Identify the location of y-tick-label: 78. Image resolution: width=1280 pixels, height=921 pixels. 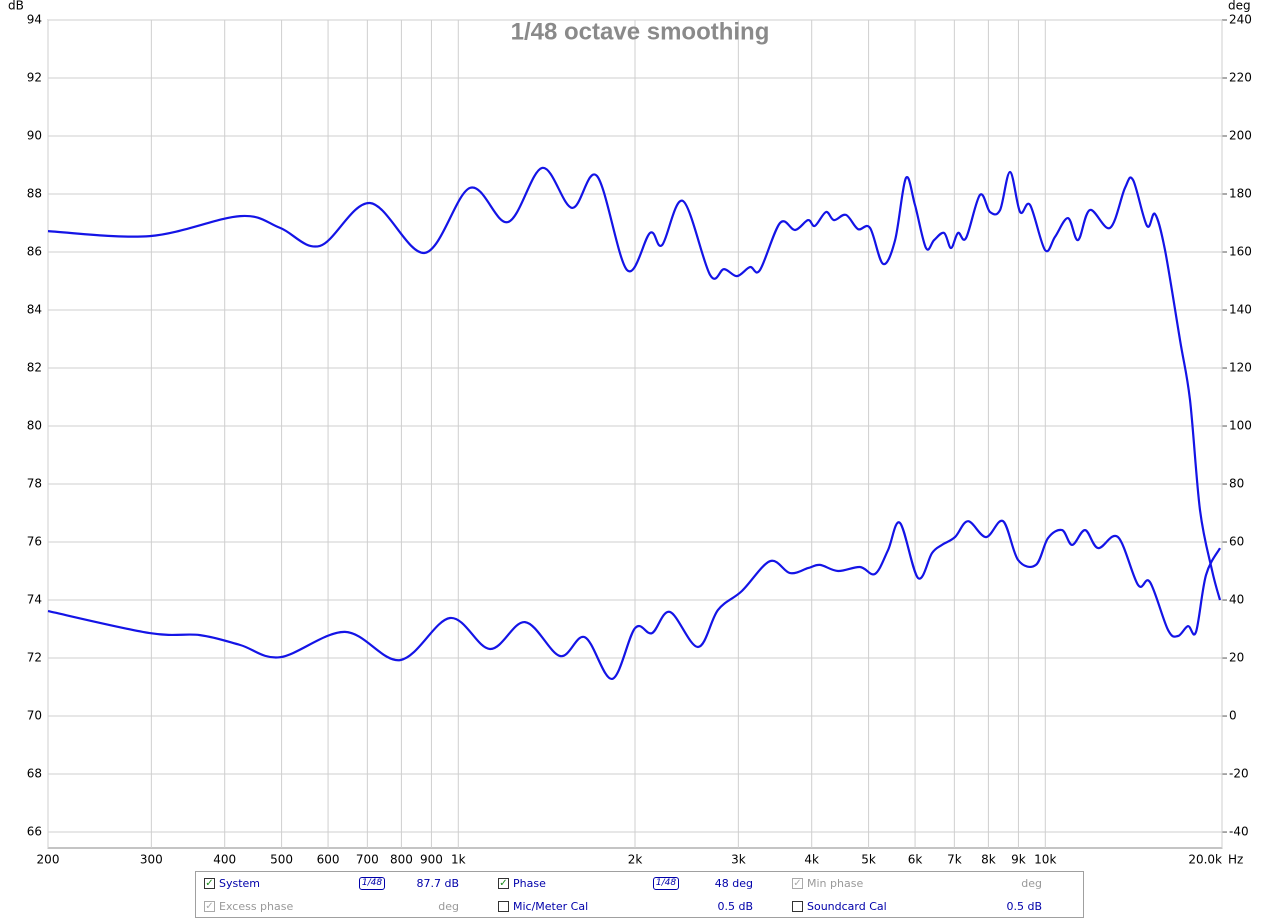
(34, 484).